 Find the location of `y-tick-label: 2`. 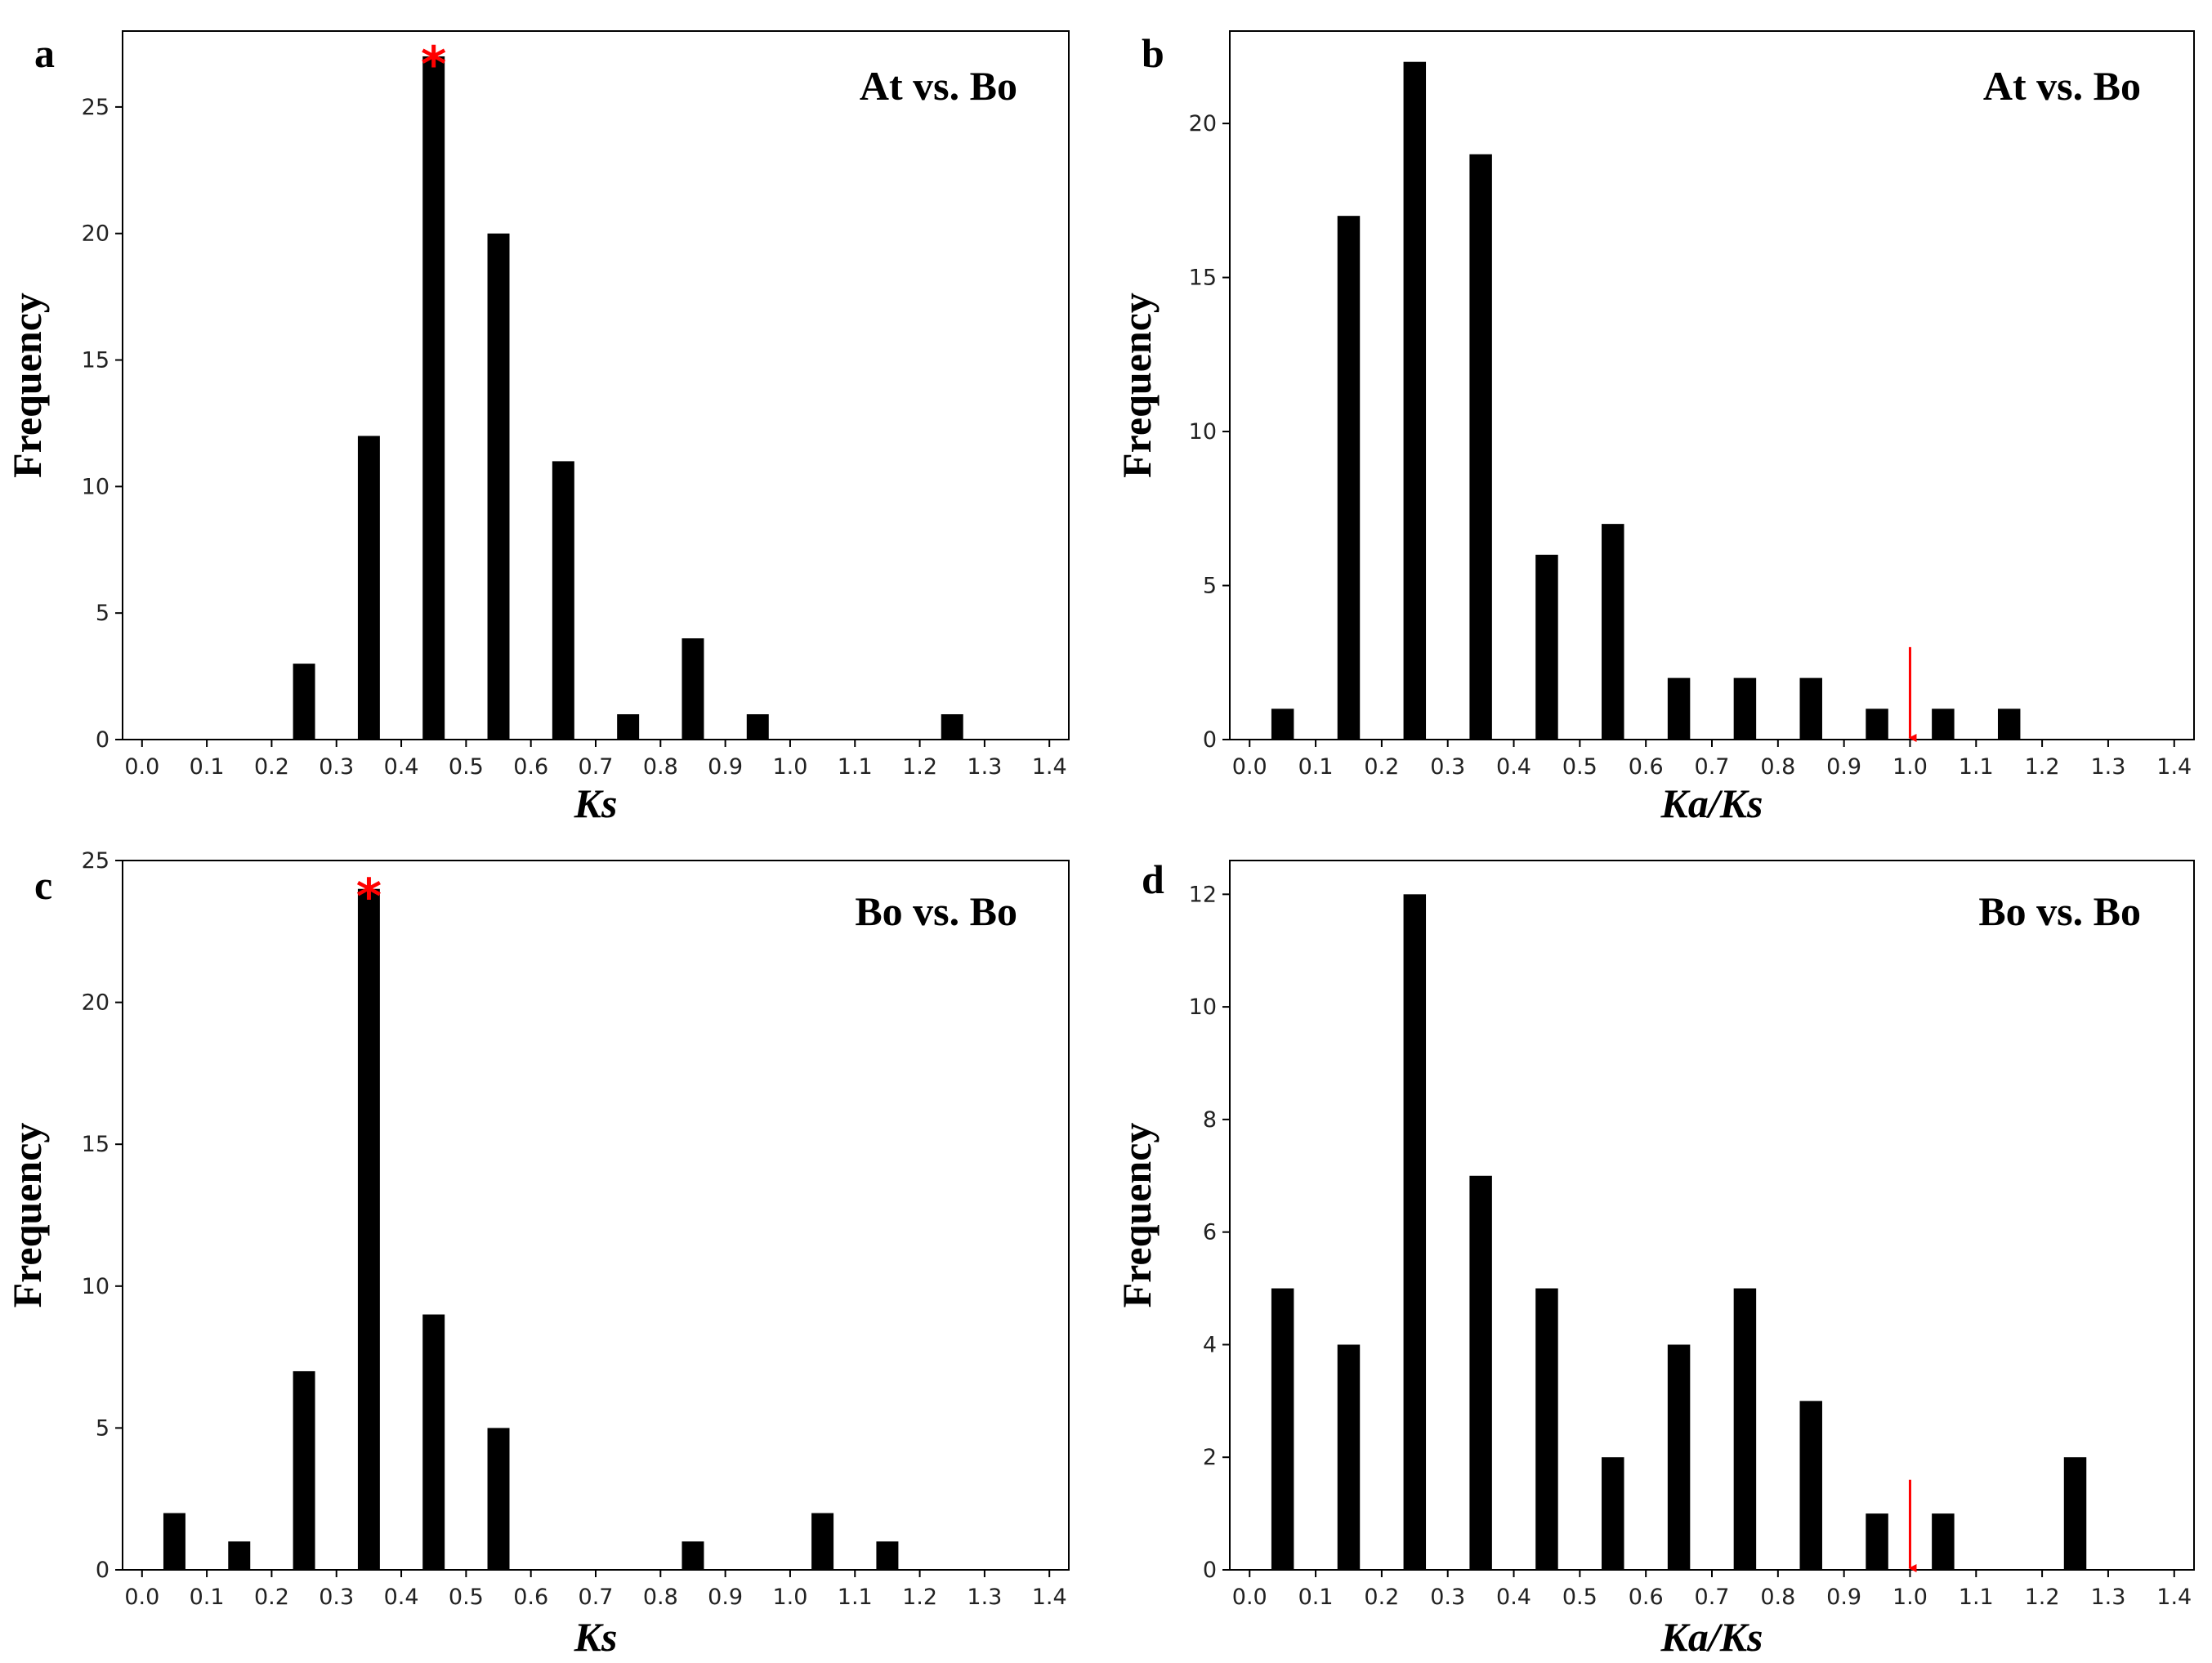

y-tick-label: 2 is located at coordinates (1210, 1458).